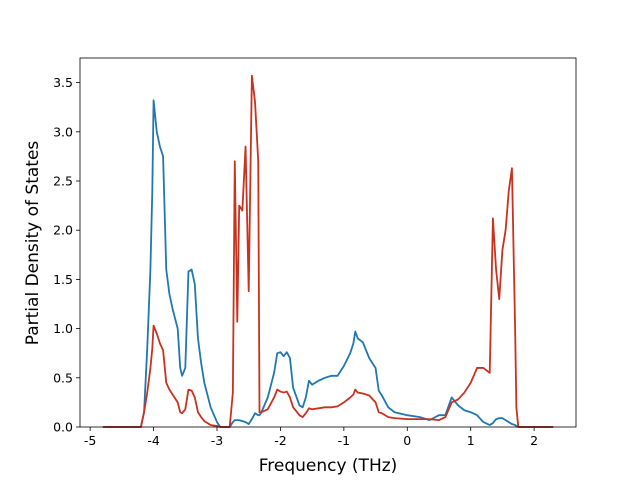  Describe the element at coordinates (63, 181) in the screenshot. I see `y-tick-label: 2.5` at that location.